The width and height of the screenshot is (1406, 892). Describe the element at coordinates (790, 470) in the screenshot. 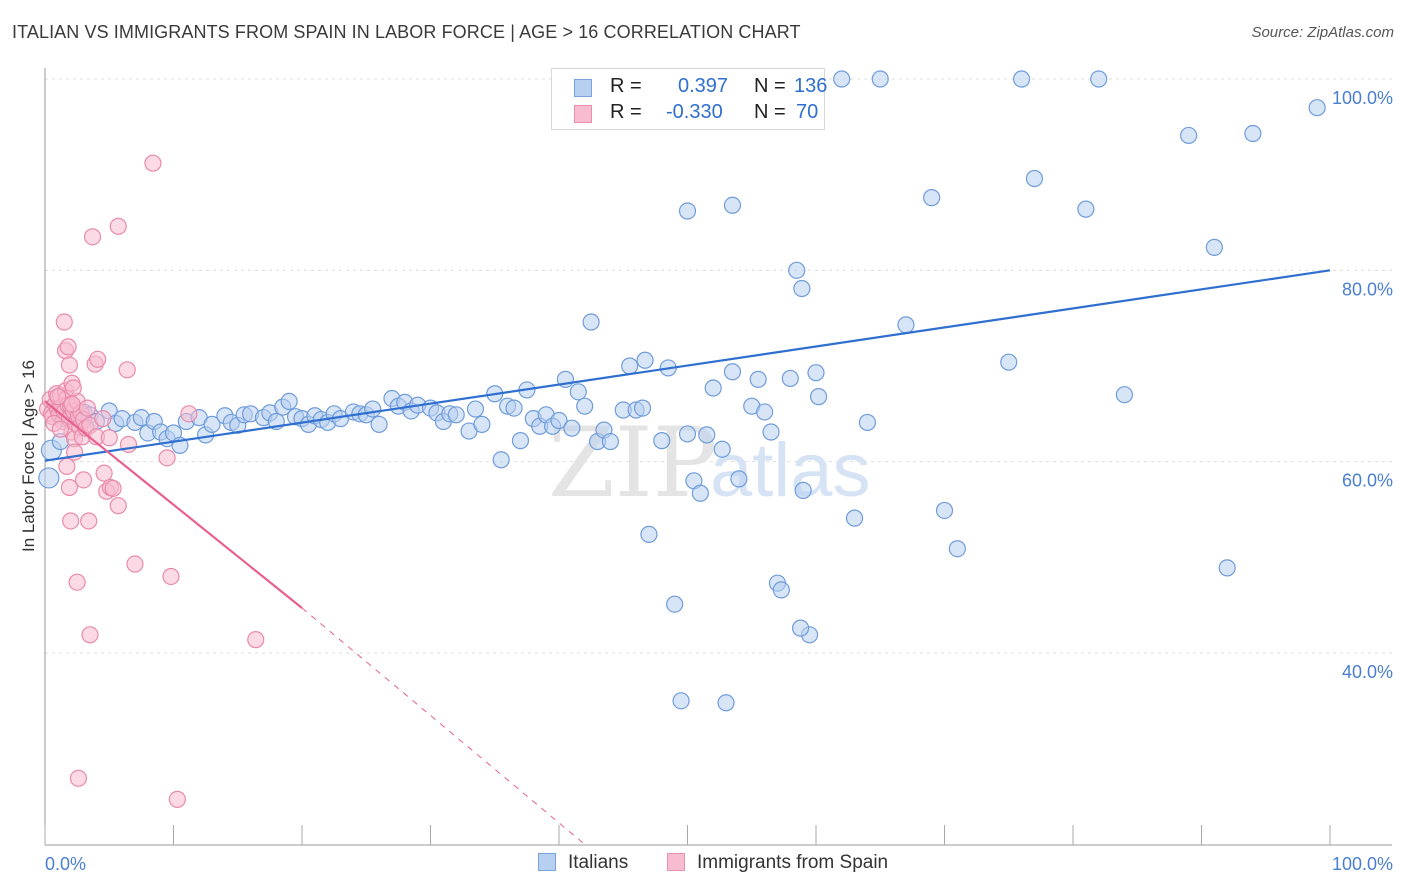

I see `watermark-atlas: atlas` at that location.